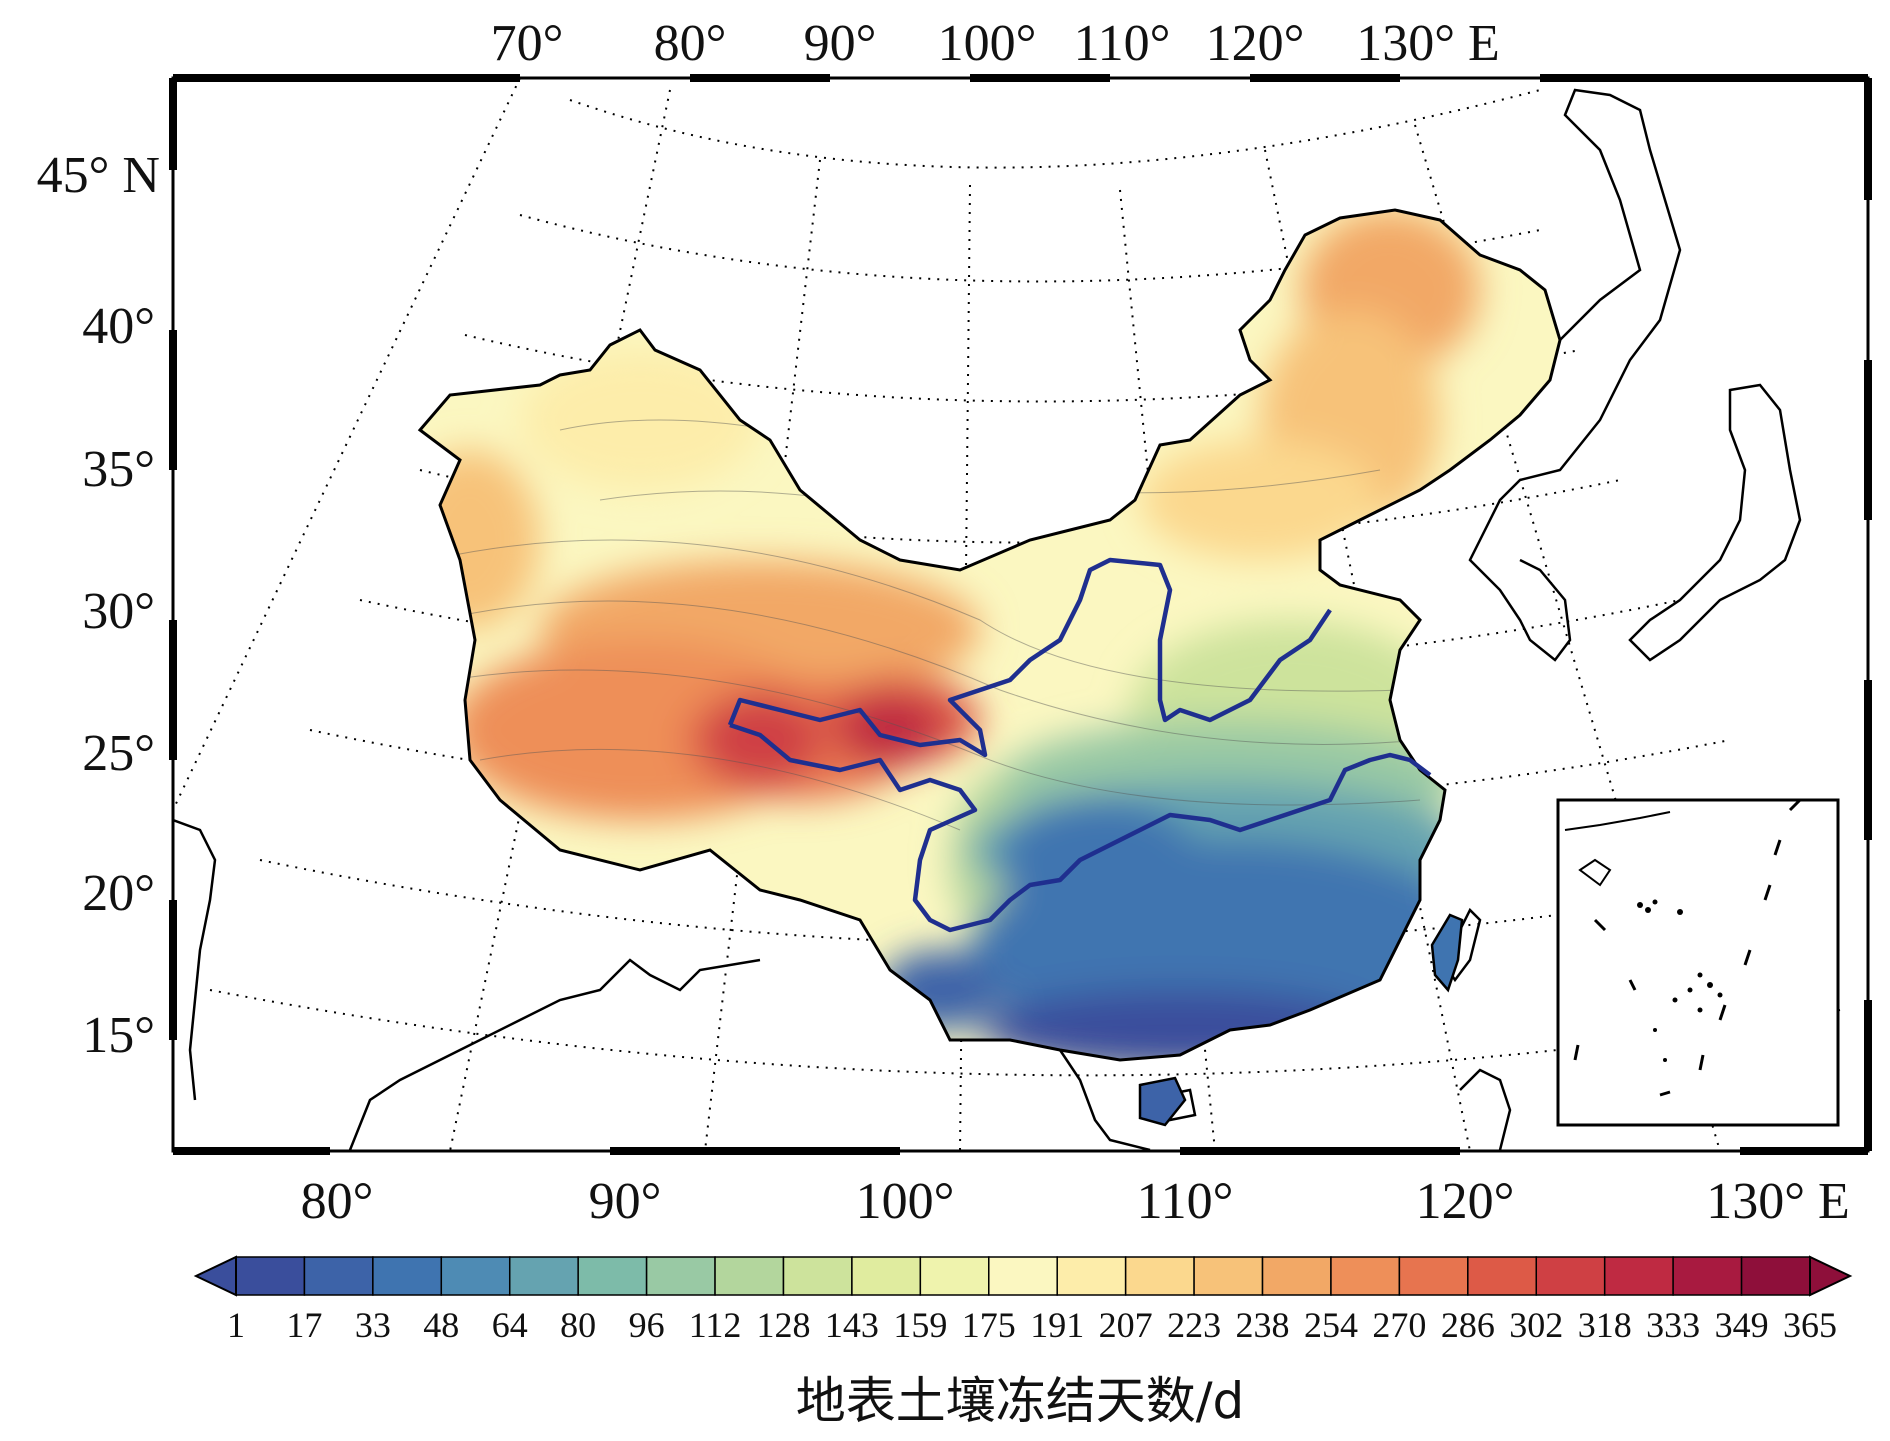 The height and width of the screenshot is (1441, 1890). I want to click on left-lat-label: 35°, so click(118, 469).